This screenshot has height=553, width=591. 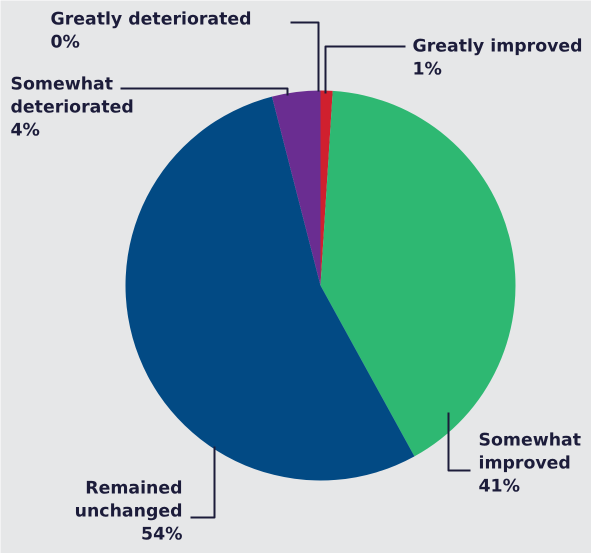 What do you see at coordinates (128, 500) in the screenshot?
I see `slice-label: Remained unchanged` at bounding box center [128, 500].